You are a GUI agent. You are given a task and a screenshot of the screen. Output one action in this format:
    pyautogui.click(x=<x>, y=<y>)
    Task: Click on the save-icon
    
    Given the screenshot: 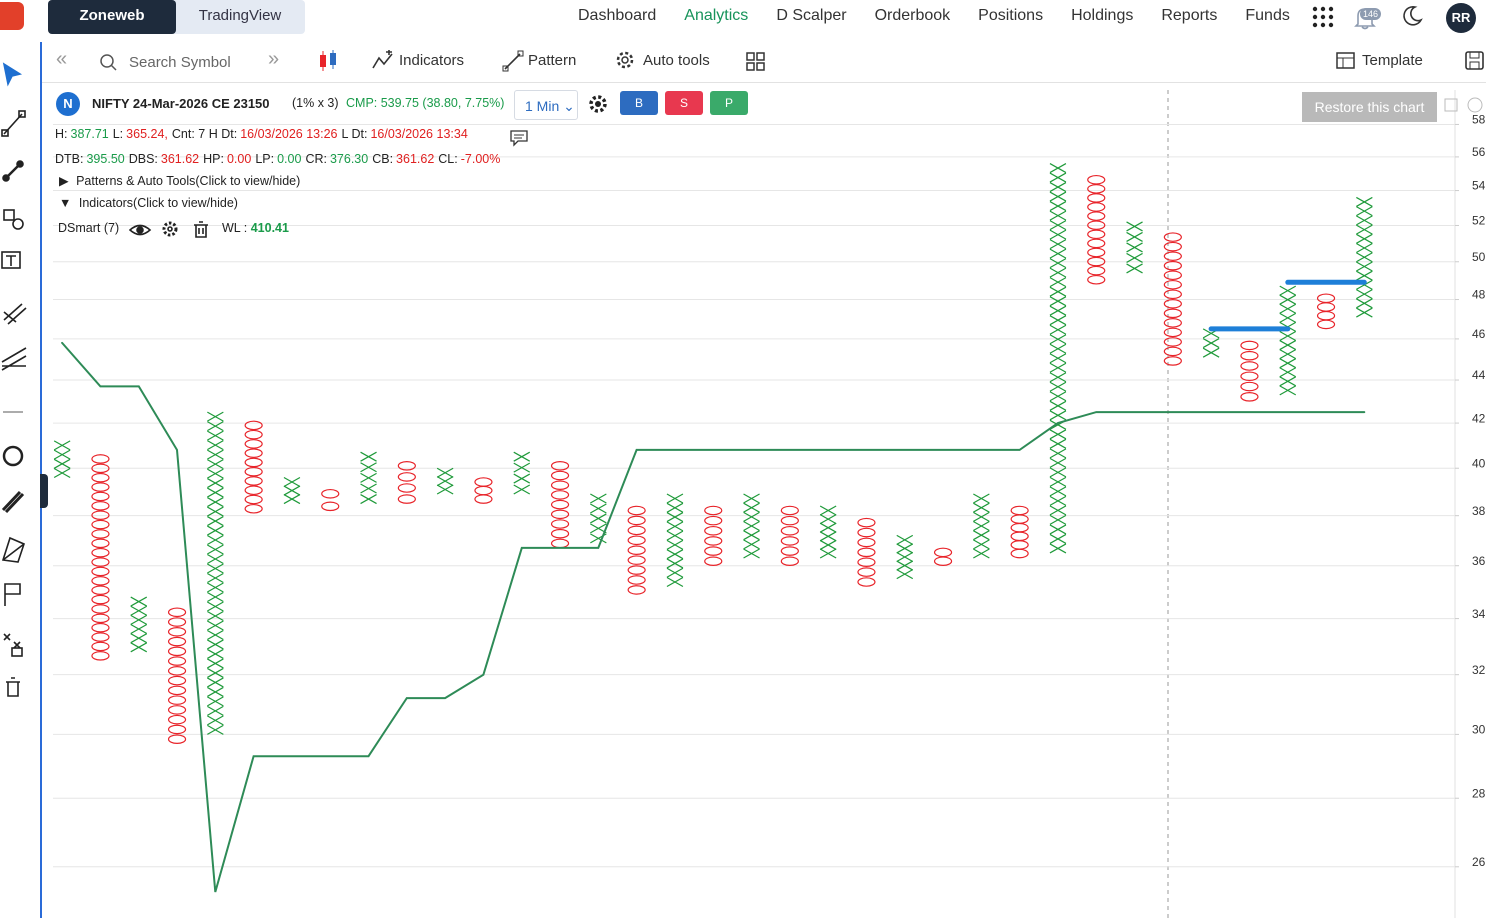 What is the action you would take?
    pyautogui.click(x=1475, y=61)
    